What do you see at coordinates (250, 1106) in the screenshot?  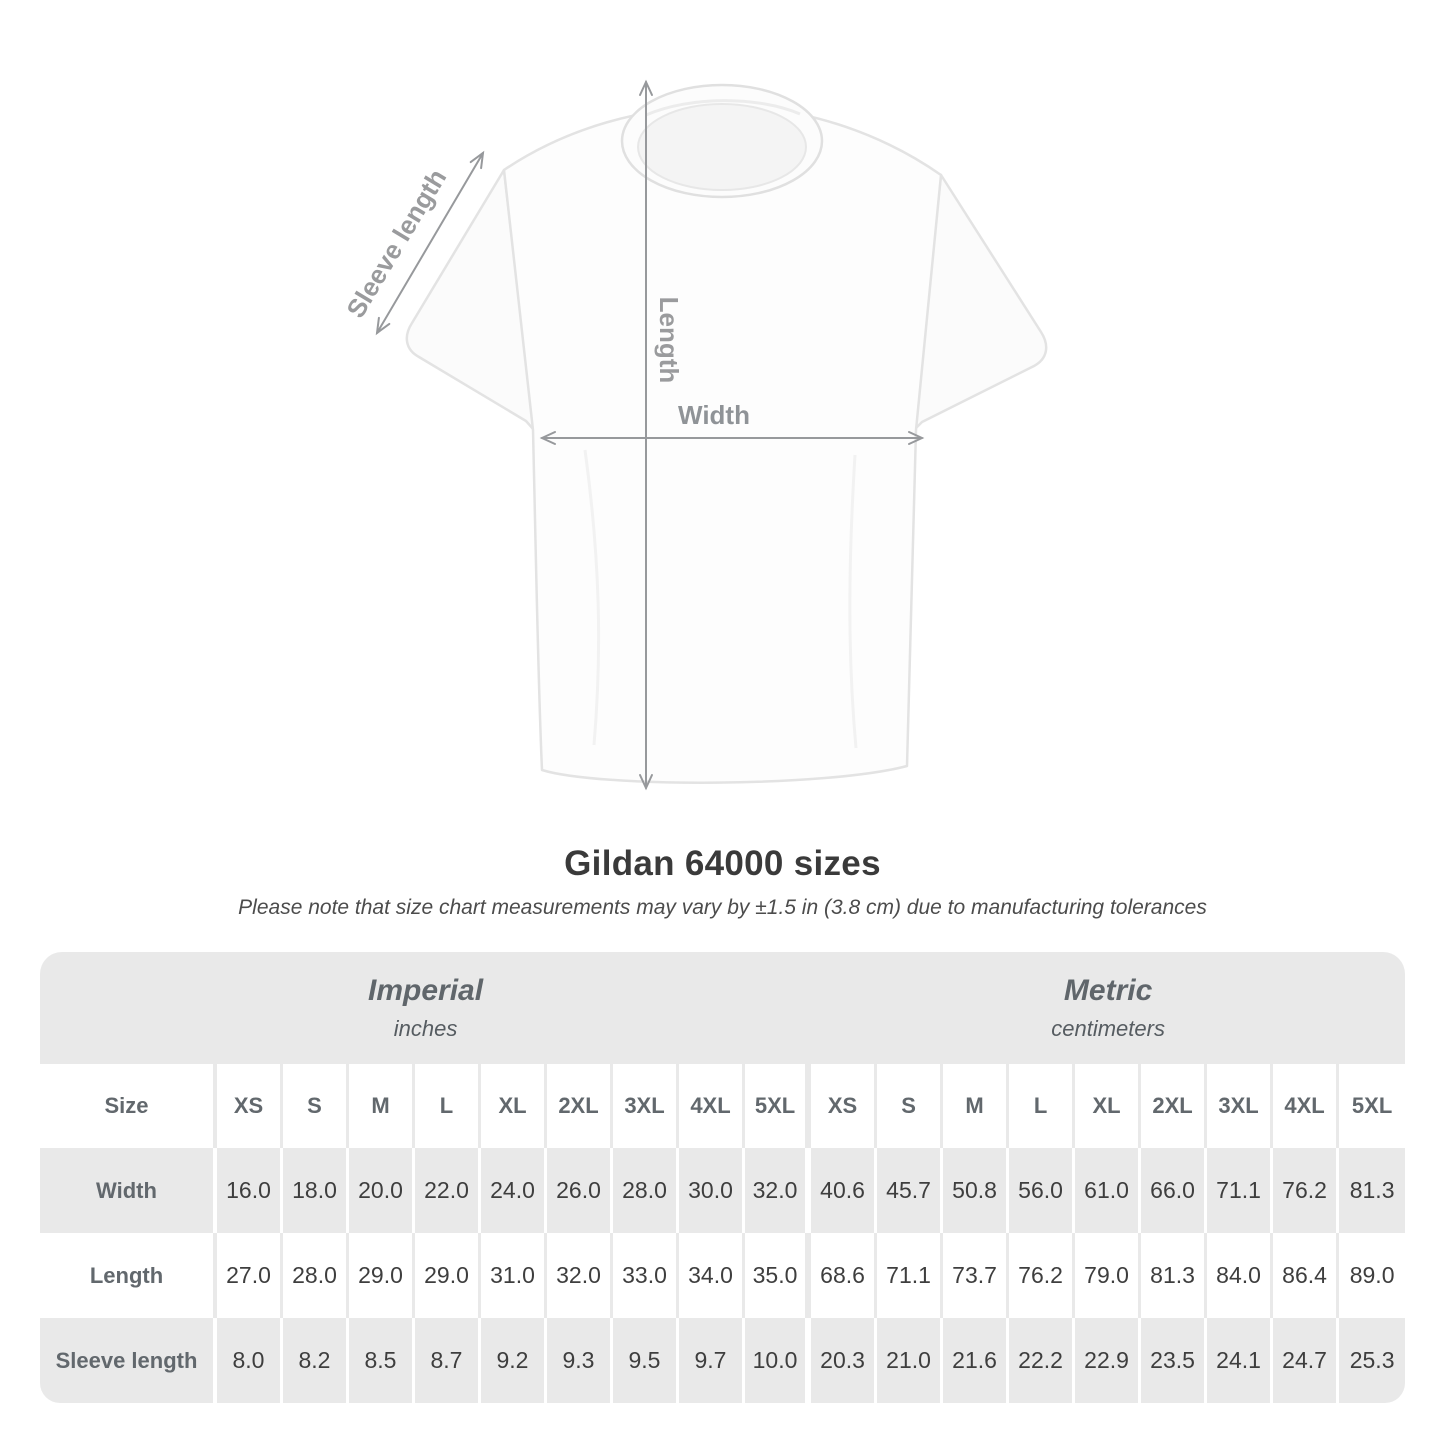 I see `size-header: XS` at bounding box center [250, 1106].